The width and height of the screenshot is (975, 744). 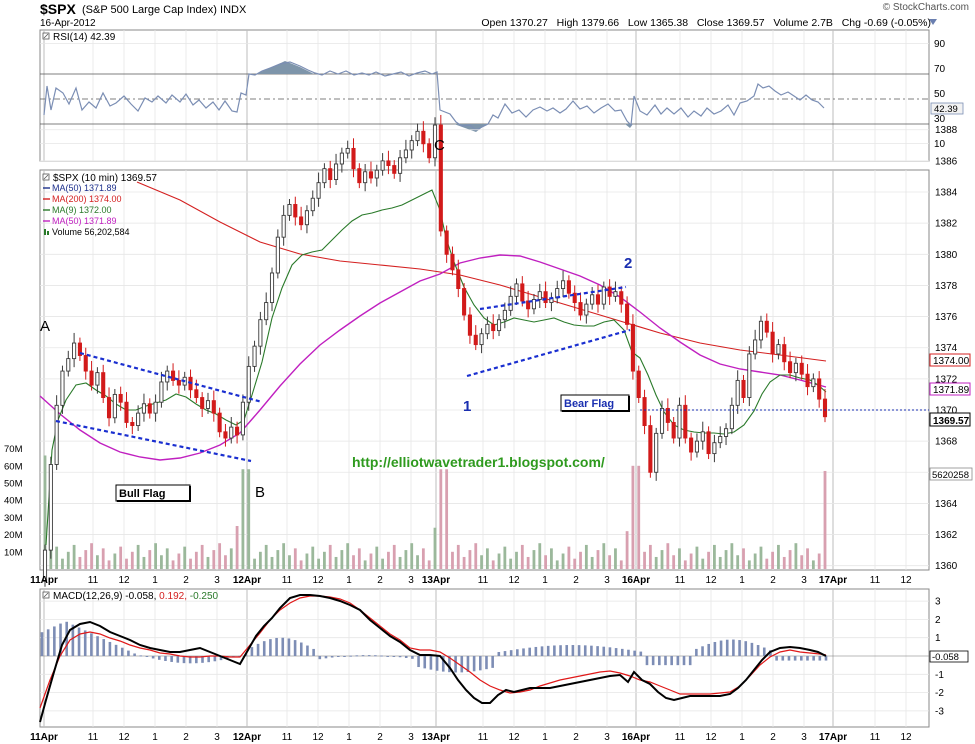 I want to click on svg-text: Bear Flag, so click(x=589, y=404).